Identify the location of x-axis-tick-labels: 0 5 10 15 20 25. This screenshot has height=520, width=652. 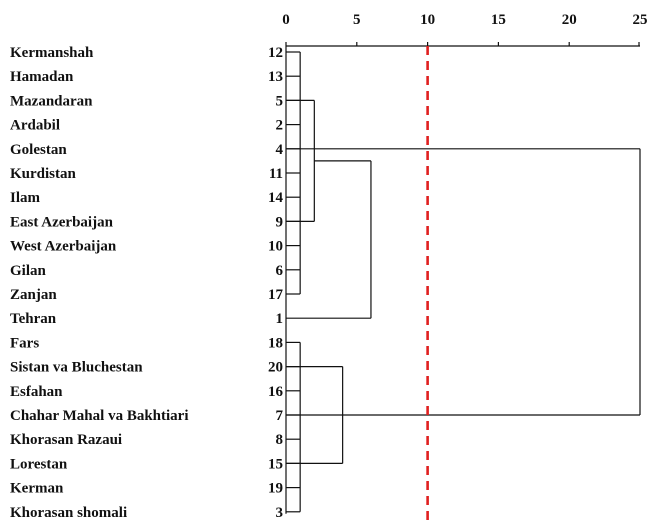
(464, 20).